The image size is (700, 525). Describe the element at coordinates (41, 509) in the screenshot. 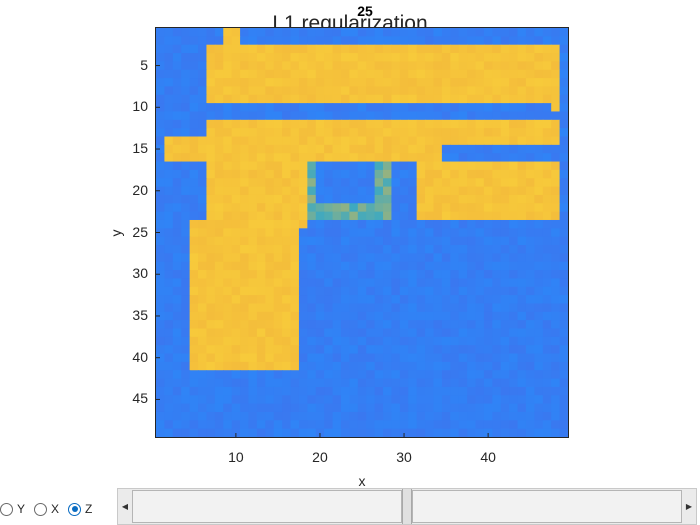

I see `radio-x-circle` at that location.